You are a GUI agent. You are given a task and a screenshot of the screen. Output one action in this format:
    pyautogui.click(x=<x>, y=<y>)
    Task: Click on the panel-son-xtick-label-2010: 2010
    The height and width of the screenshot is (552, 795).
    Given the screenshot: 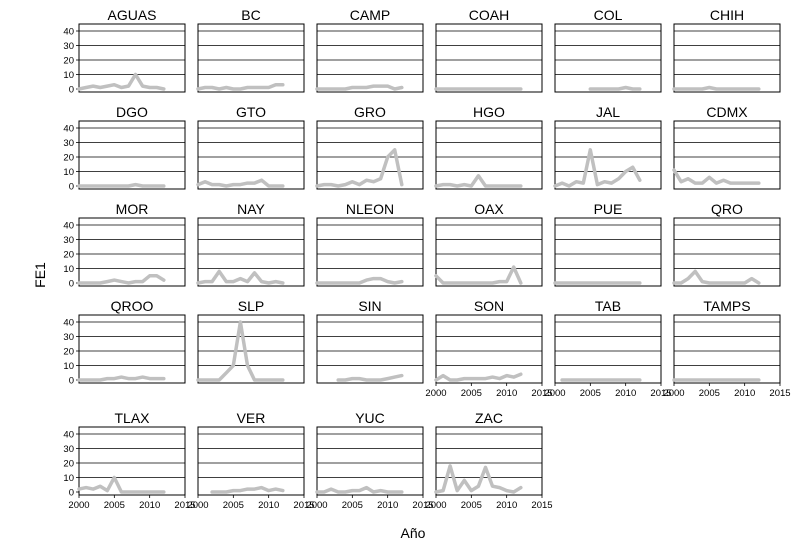 What is the action you would take?
    pyautogui.click(x=506, y=393)
    